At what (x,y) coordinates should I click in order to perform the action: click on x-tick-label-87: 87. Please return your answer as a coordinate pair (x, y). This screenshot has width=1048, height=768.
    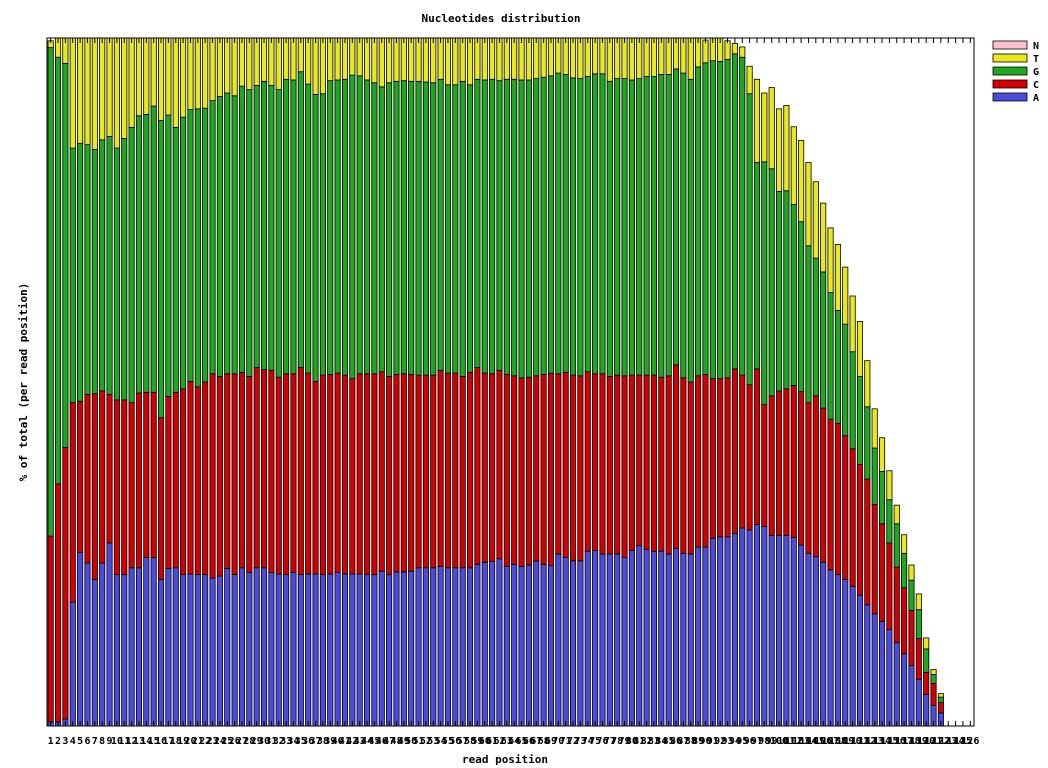
    Looking at the image, I should click on (683, 741).